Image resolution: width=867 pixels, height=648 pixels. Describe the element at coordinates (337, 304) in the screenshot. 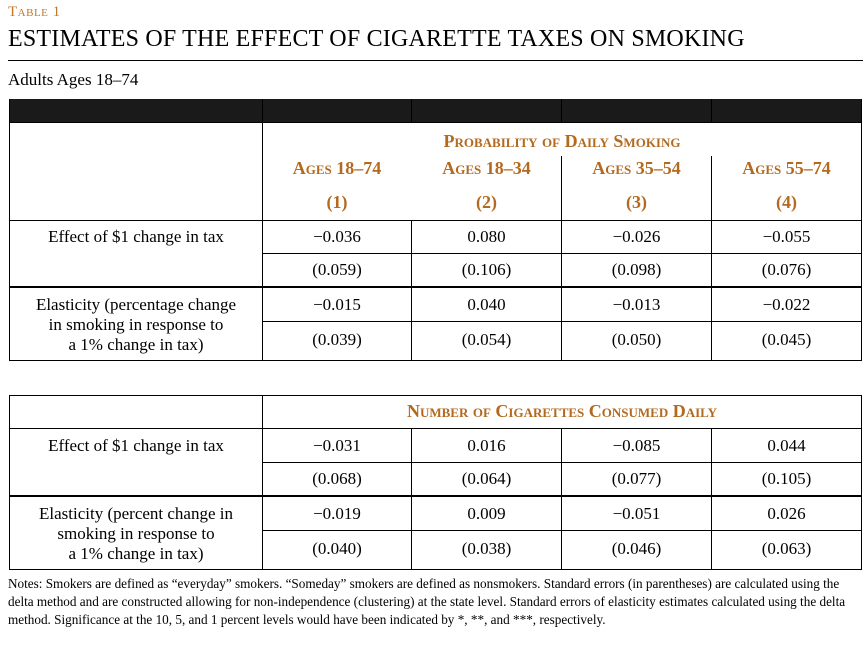

I see `table-cell: −0.015` at that location.